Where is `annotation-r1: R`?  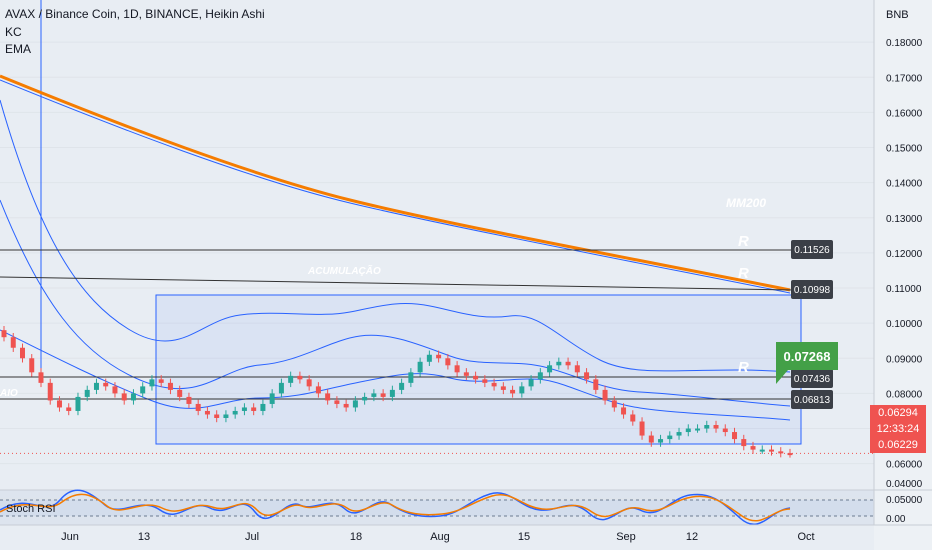
annotation-r1: R is located at coordinates (743, 241).